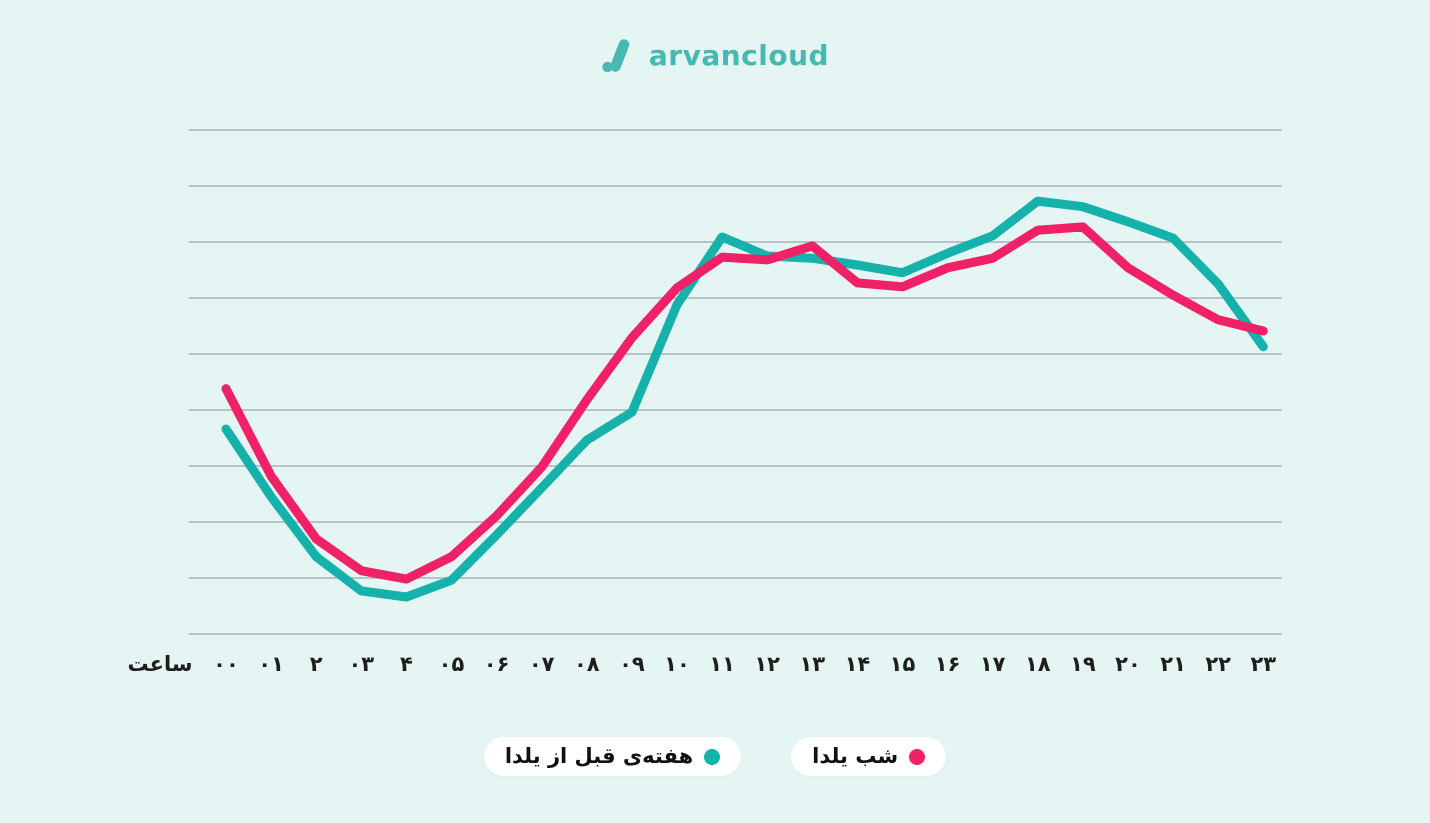 The image size is (1430, 823). I want to click on x-tick-10: ۱۰, so click(677, 664).